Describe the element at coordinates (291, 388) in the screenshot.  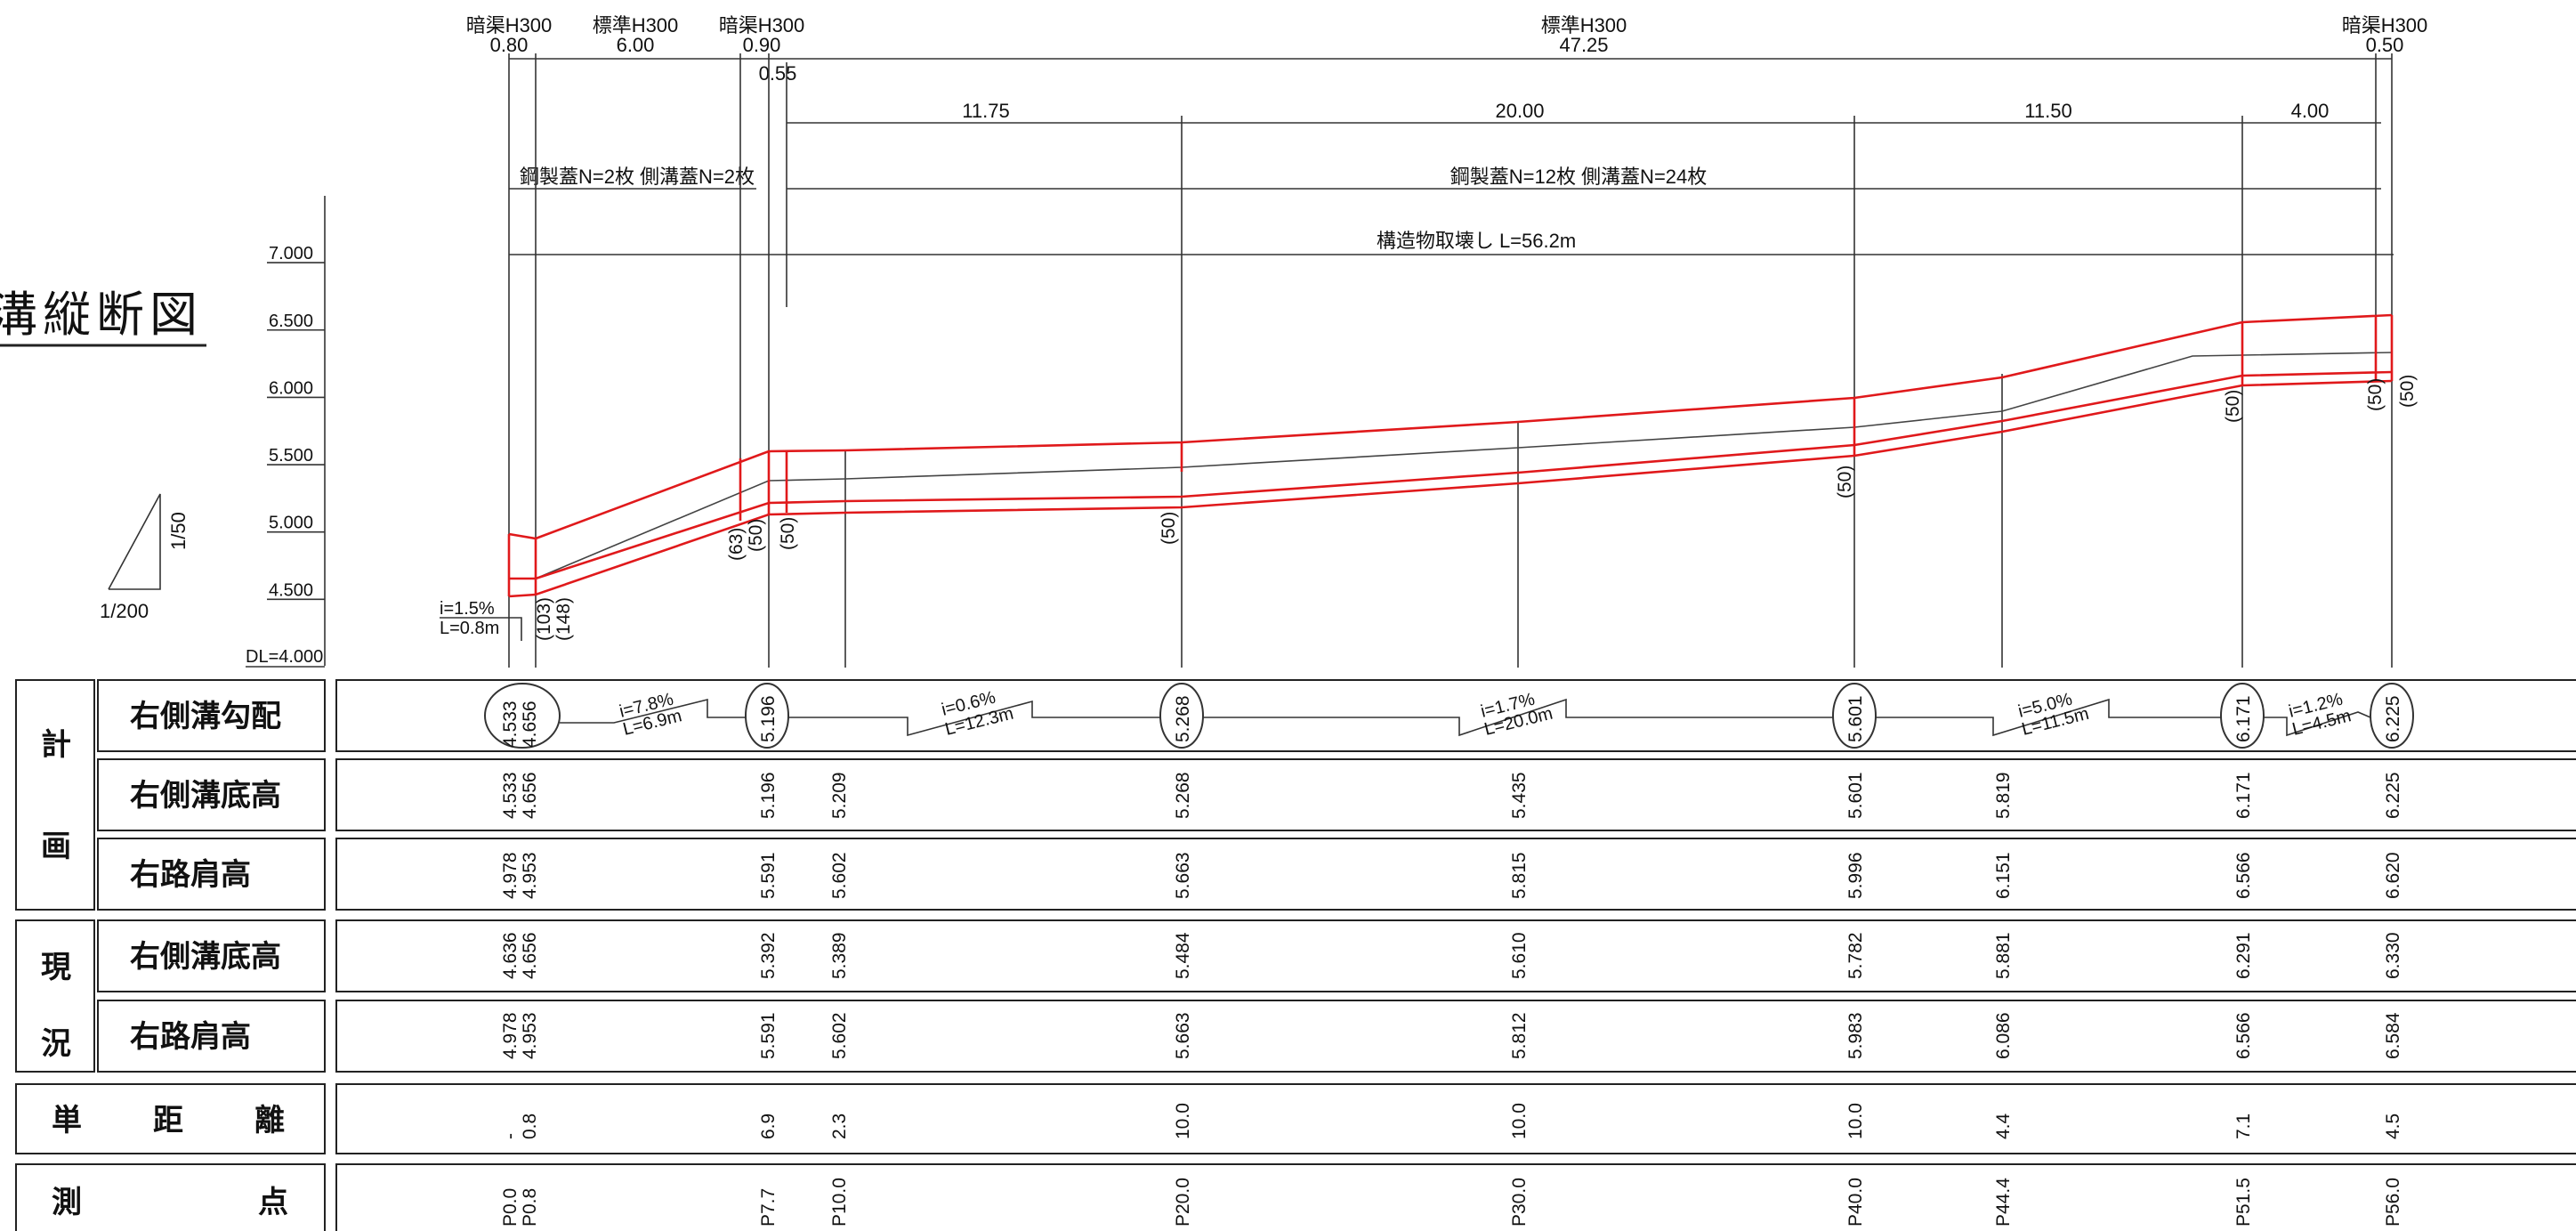
I see `elevation-tick-label-2: 6.000` at that location.